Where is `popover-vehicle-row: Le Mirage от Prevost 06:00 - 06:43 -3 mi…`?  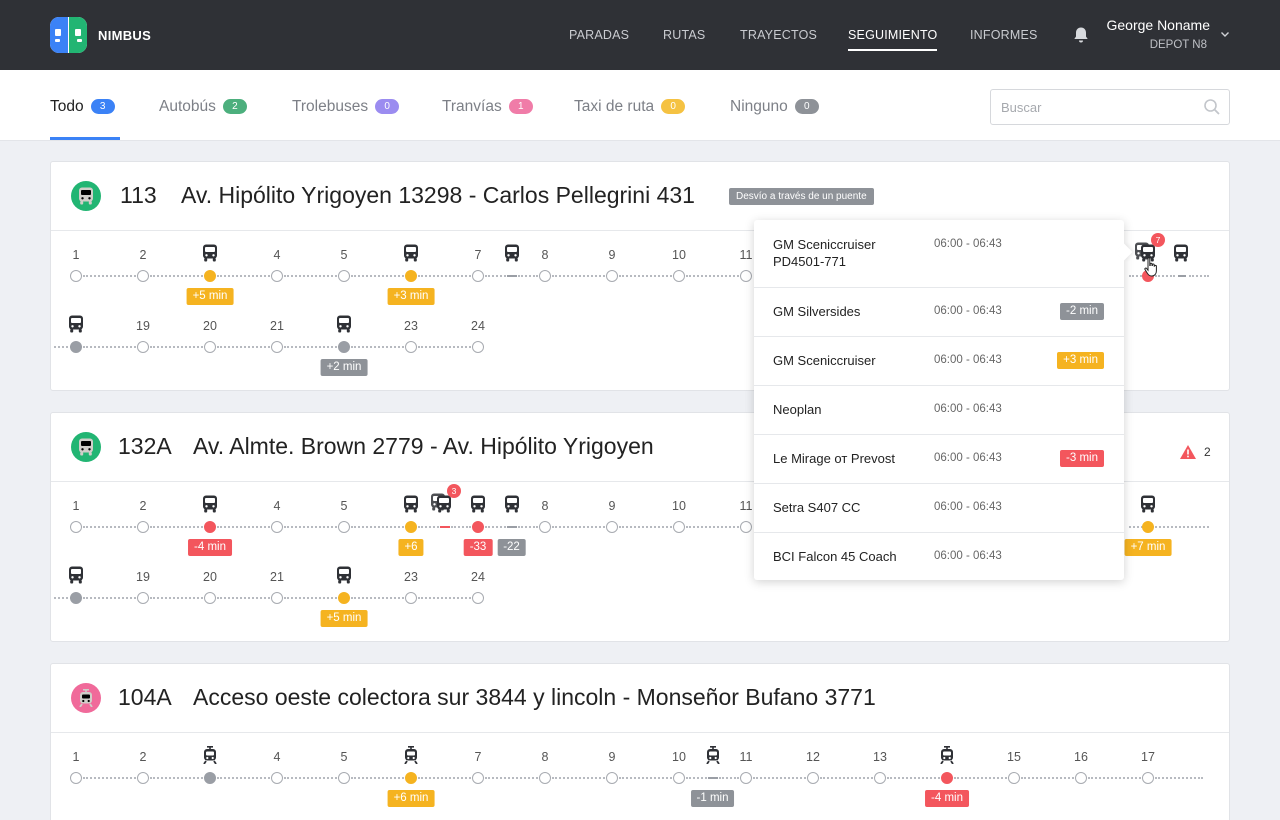 popover-vehicle-row: Le Mirage от Prevost 06:00 - 06:43 -3 mi… is located at coordinates (939, 459).